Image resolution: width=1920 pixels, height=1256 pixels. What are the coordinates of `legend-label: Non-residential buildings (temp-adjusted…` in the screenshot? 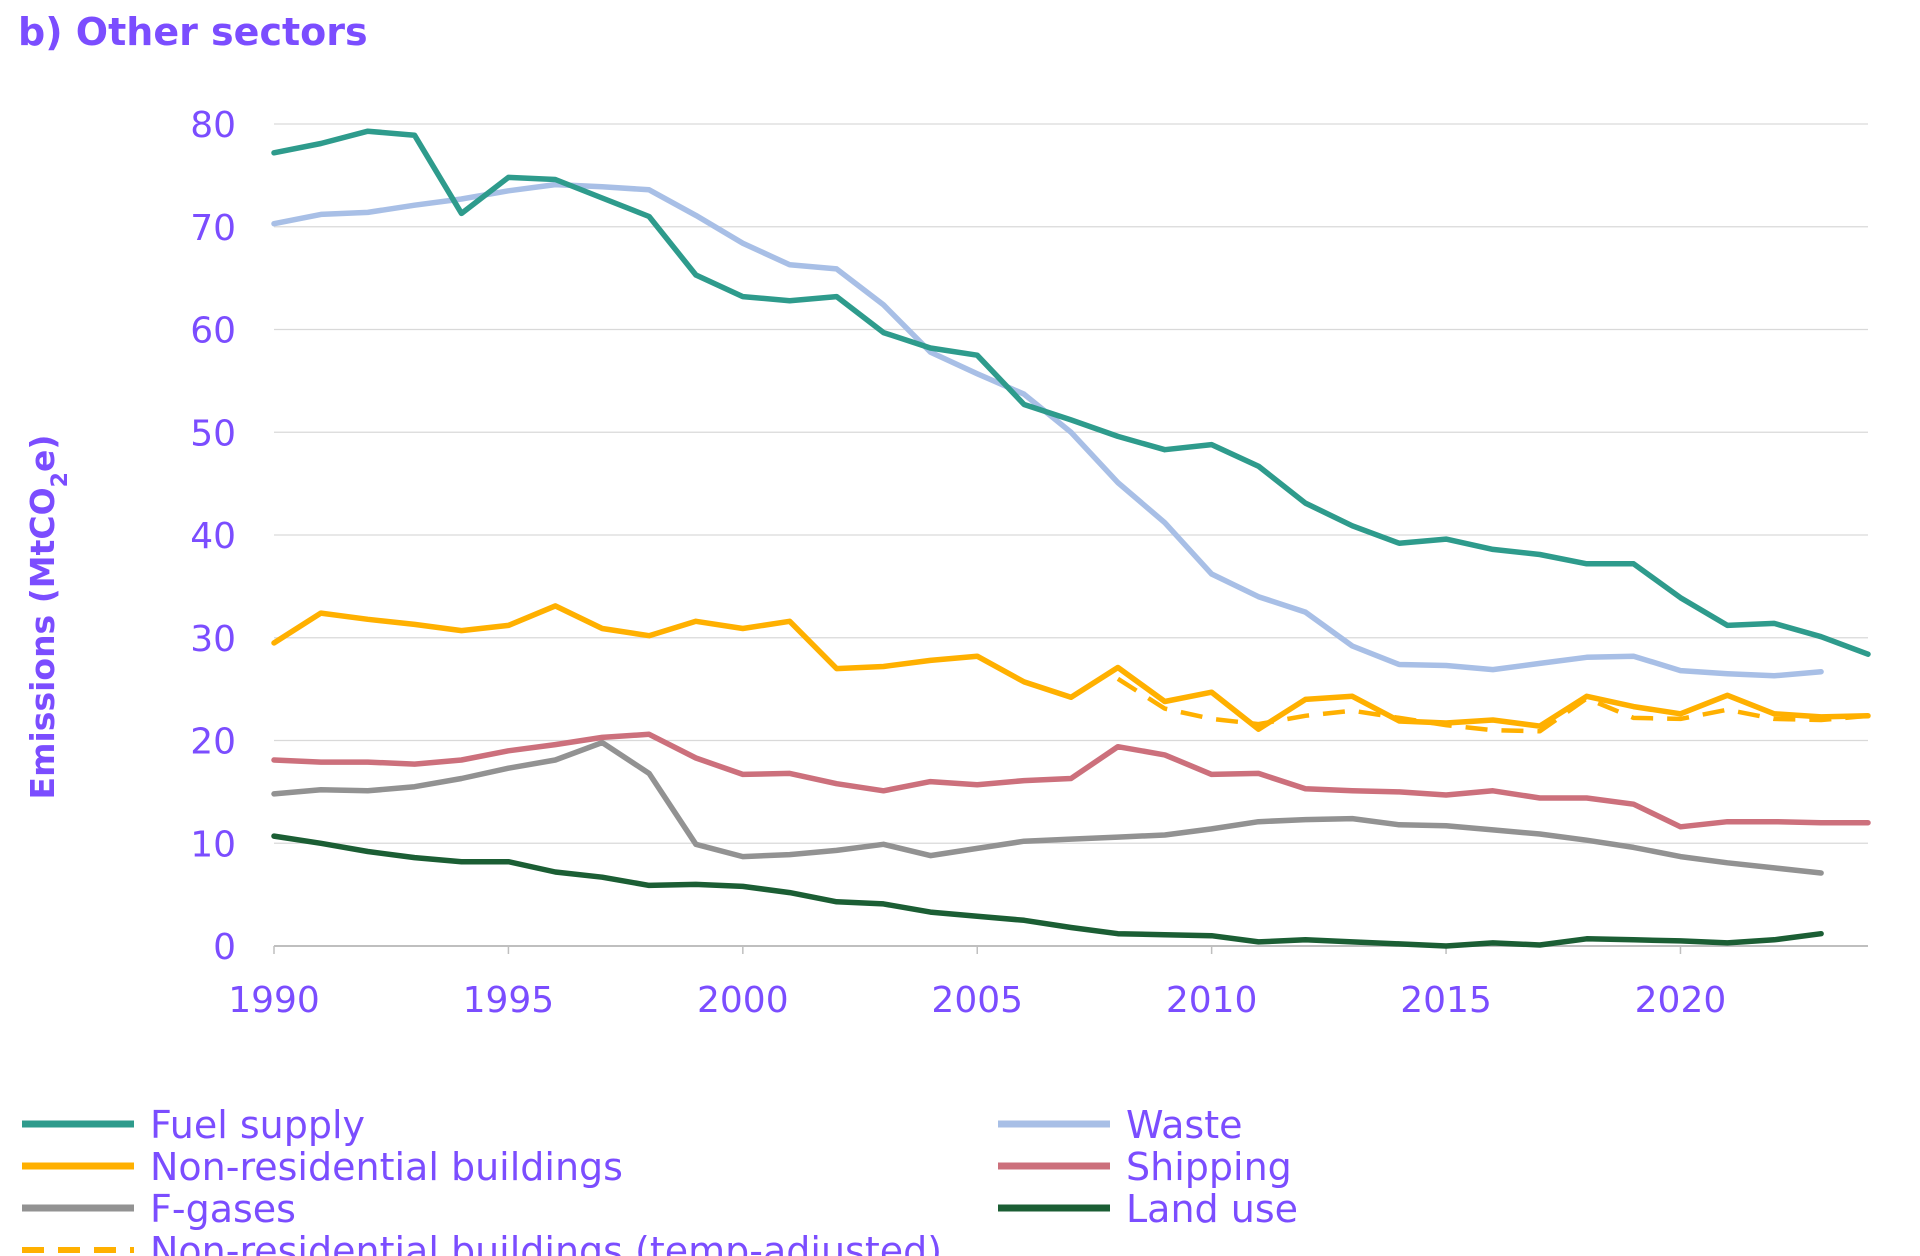 It's located at (546, 1242).